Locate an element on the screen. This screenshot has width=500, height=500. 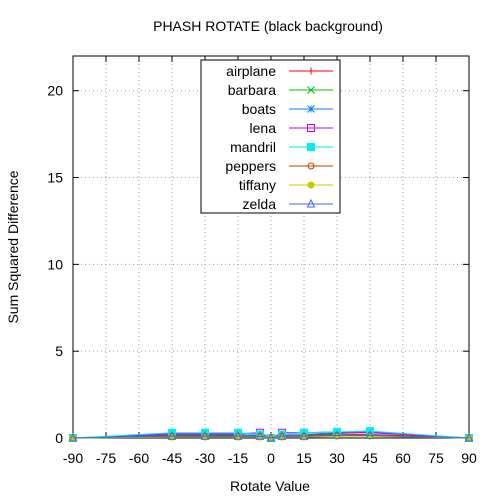
legend-marker-lena is located at coordinates (311, 128).